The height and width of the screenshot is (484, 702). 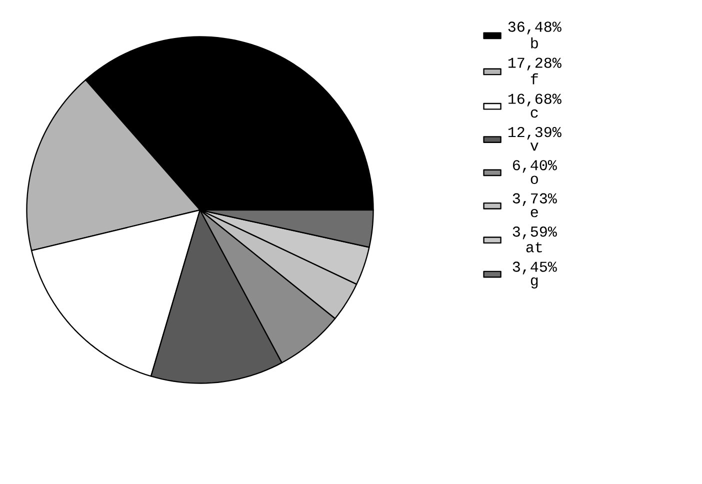 I want to click on data-label: 6,40%, so click(x=535, y=166).